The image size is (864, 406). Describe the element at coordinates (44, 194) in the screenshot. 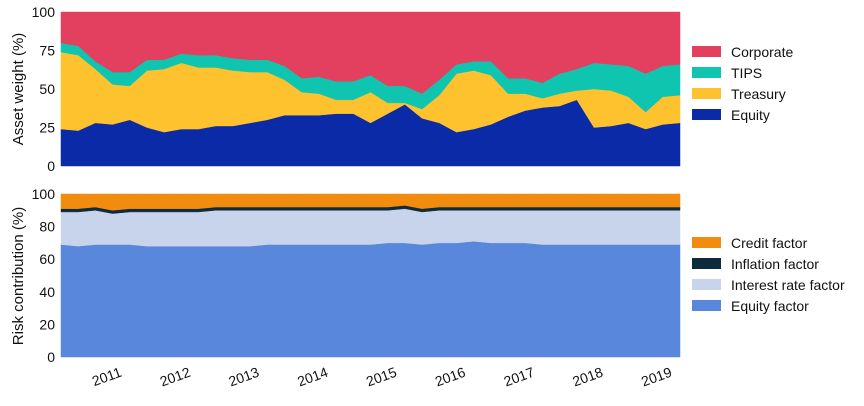

I see `risk-contribution-y-tick-label: 100` at that location.